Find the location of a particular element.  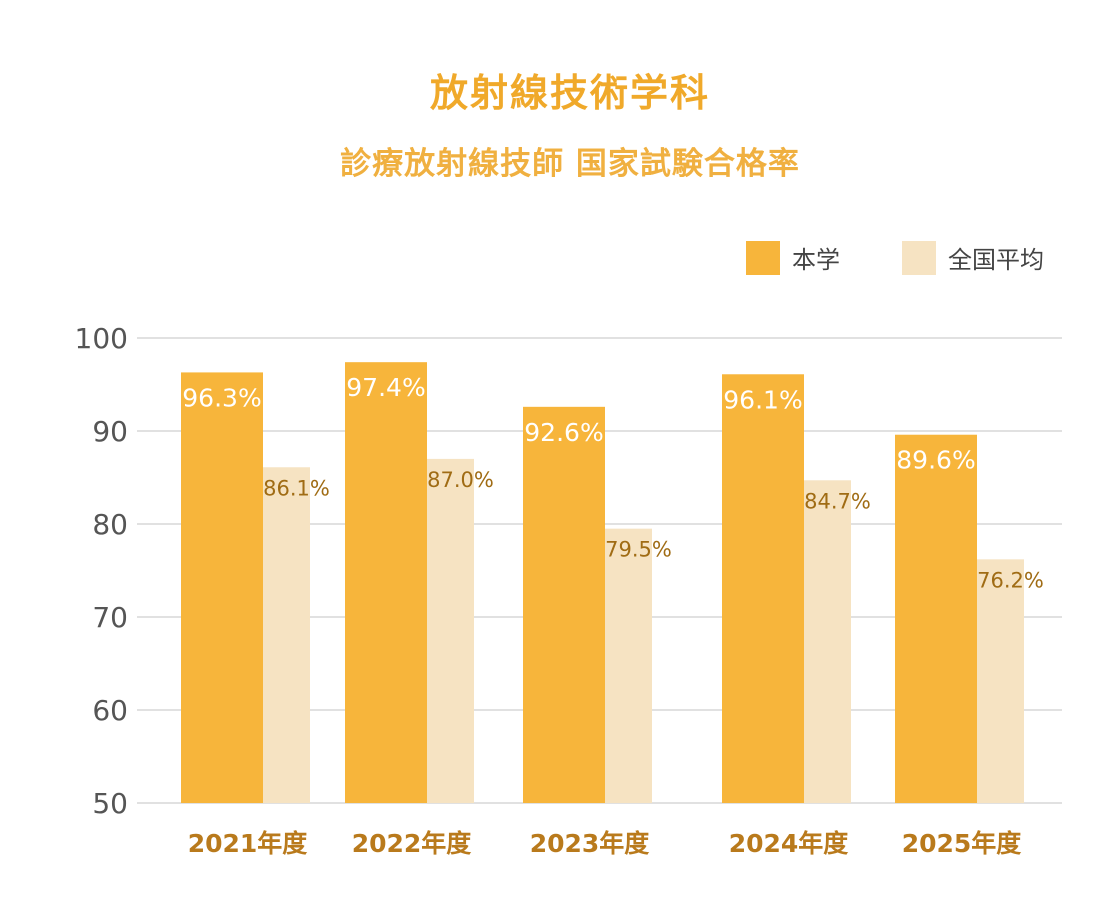

legend-item-national: 全国平均 is located at coordinates (973, 257).